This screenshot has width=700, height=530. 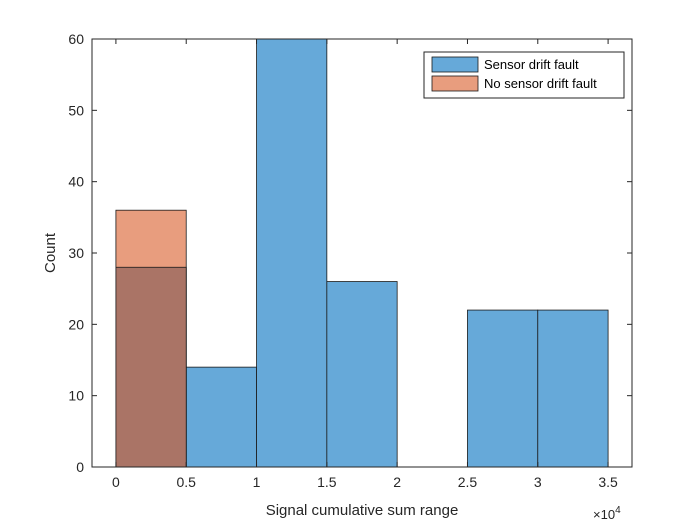 What do you see at coordinates (186, 482) in the screenshot?
I see `x-tick-label: 0.5` at bounding box center [186, 482].